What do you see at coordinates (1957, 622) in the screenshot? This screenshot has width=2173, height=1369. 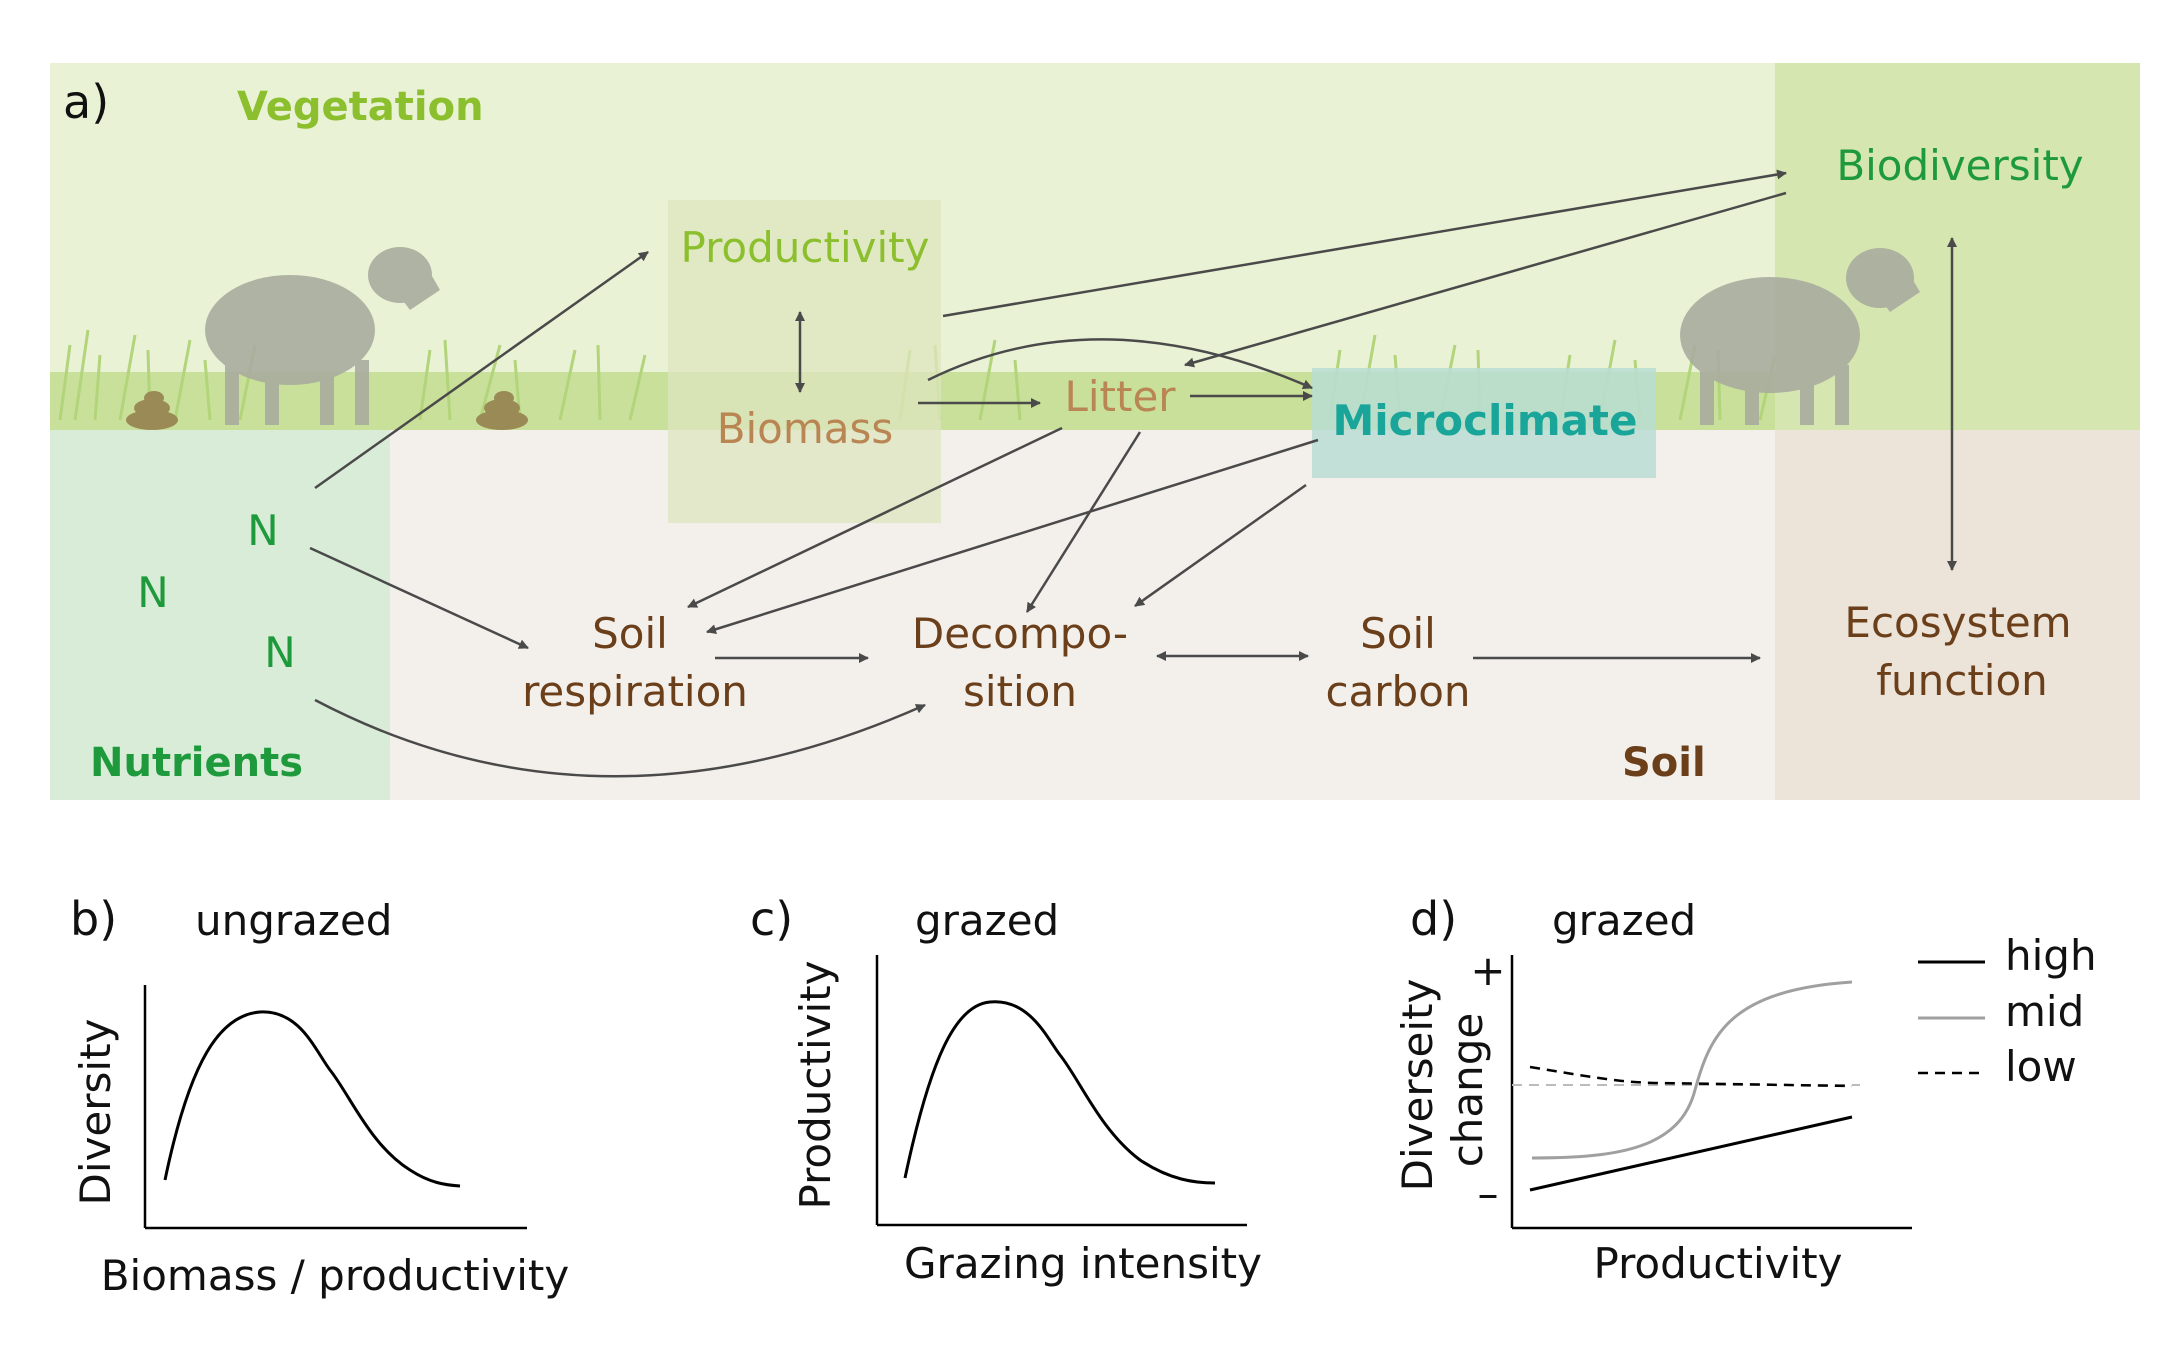 I see `ecosystem-function-line-1: Ecosystem` at bounding box center [1957, 622].